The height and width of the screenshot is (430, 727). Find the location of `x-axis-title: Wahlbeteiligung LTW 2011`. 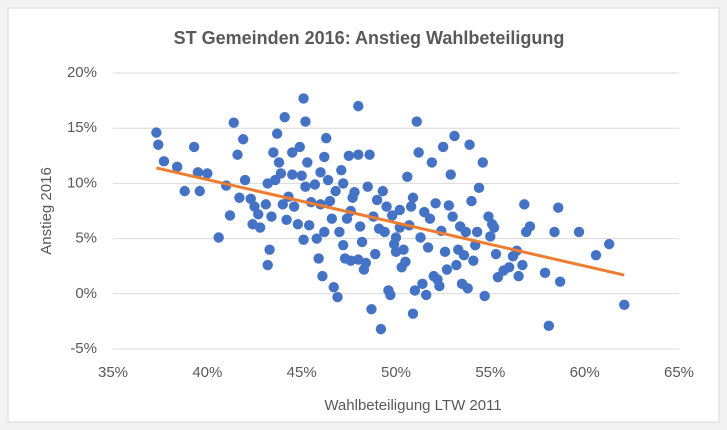

x-axis-title: Wahlbeteiligung LTW 2011 is located at coordinates (412, 405).